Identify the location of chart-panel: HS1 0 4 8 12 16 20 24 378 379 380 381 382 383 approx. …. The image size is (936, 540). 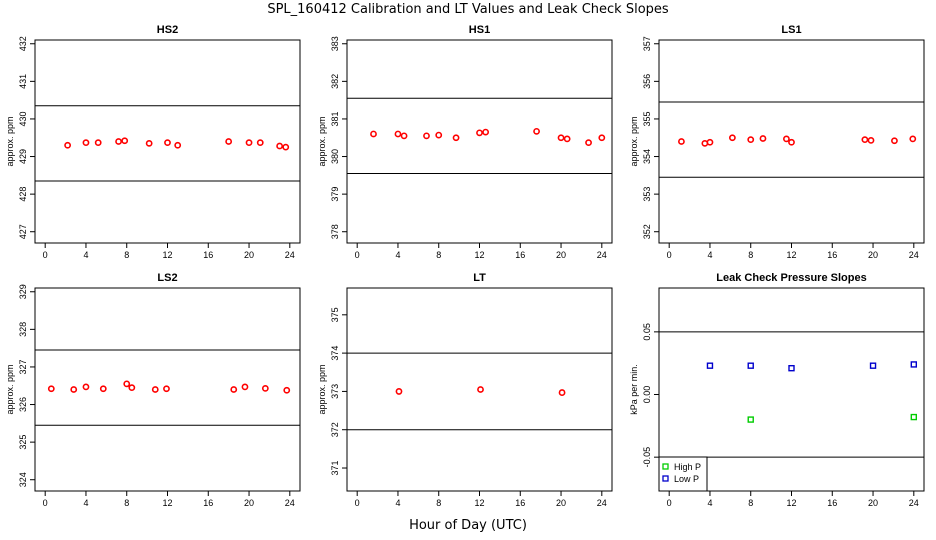
(465, 142).